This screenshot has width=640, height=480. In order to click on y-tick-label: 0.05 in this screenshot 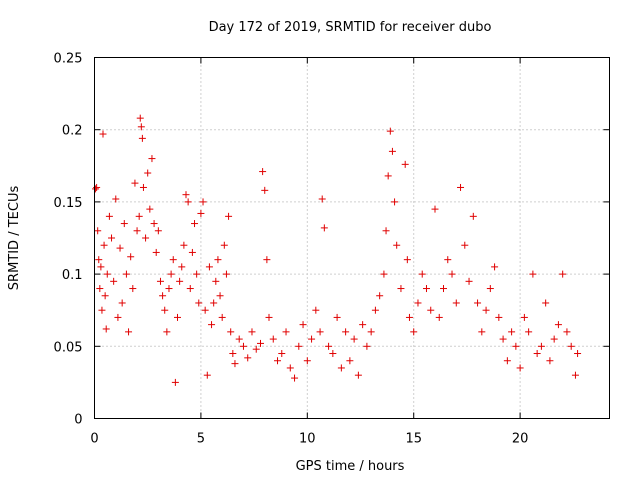, I will do `click(68, 347)`.